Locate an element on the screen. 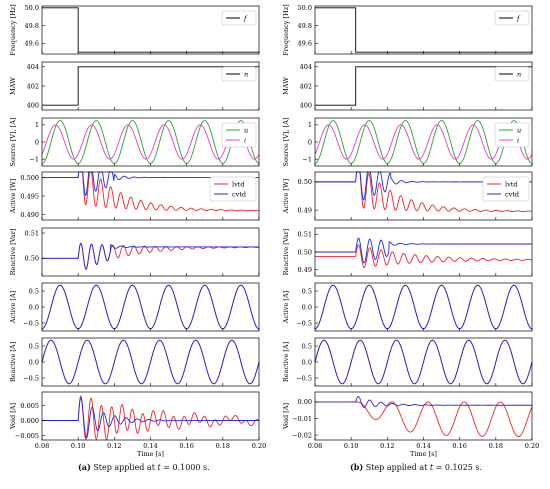 This screenshot has width=550, height=489. panel-reactive_a: 0.5 0.0 −0.5 Reactive [A] is located at coordinates (407, 362).